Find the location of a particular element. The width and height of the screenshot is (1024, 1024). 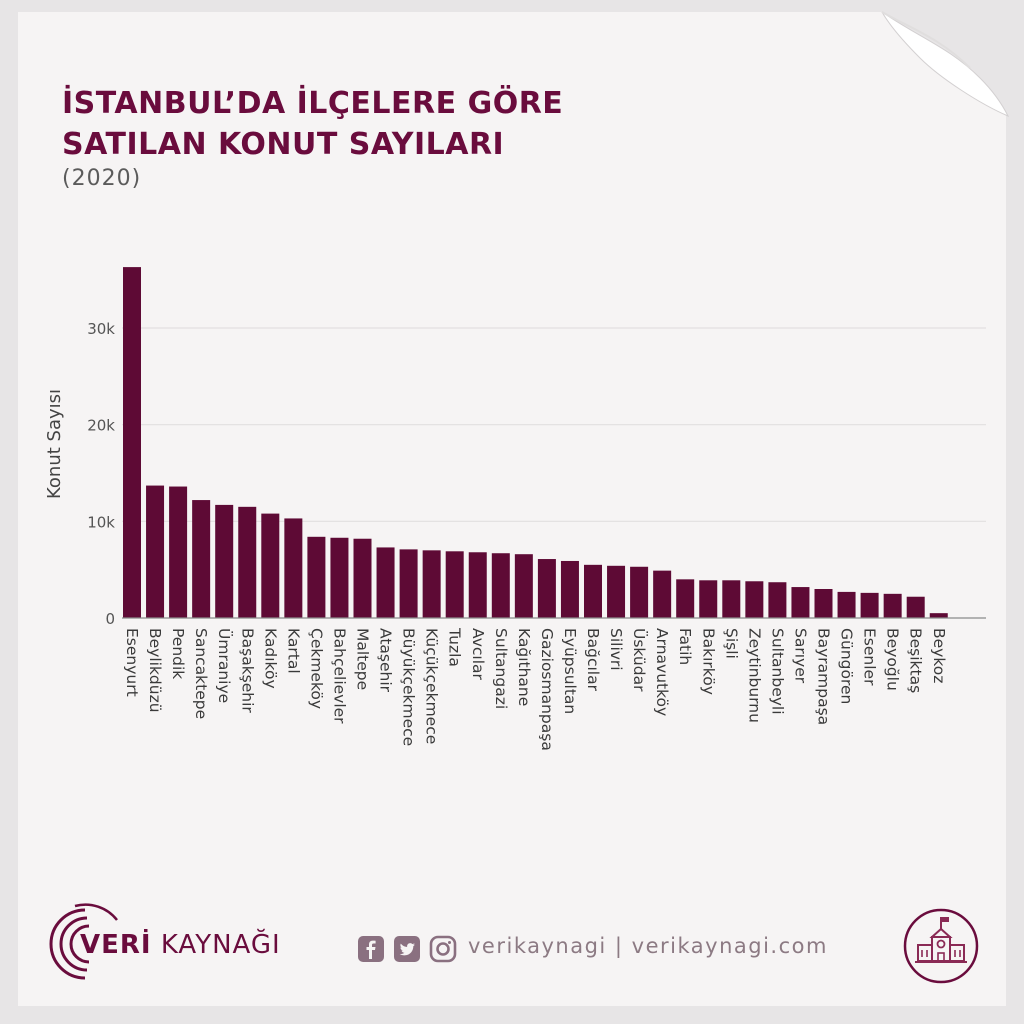

x-tick-label: Arnavutköy is located at coordinates (662, 672).